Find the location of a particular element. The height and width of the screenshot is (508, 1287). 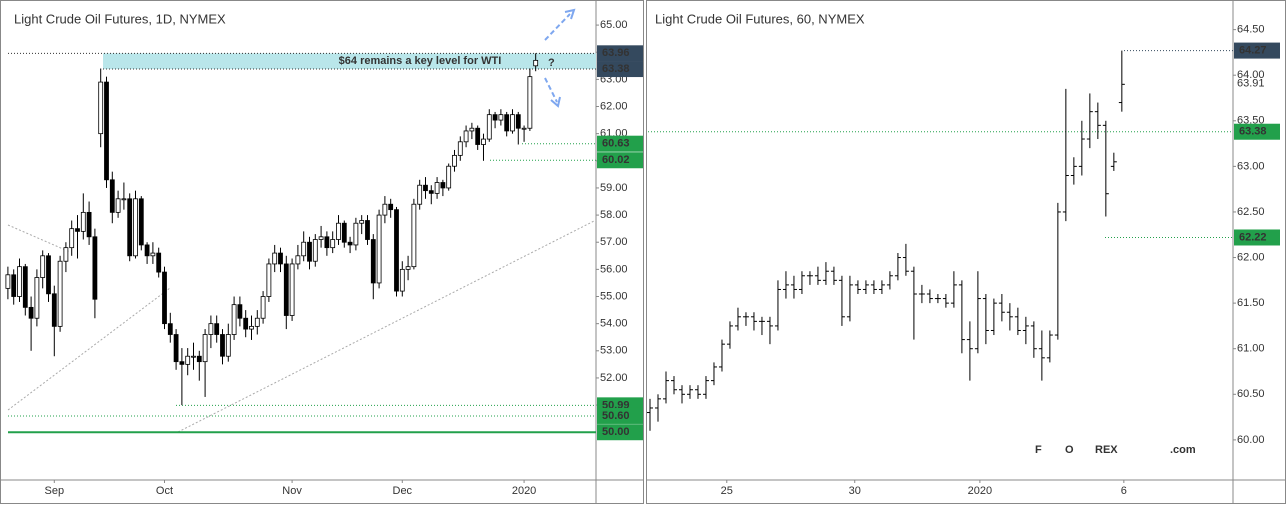

y-tick-label: 60.00 is located at coordinates (1251, 440).